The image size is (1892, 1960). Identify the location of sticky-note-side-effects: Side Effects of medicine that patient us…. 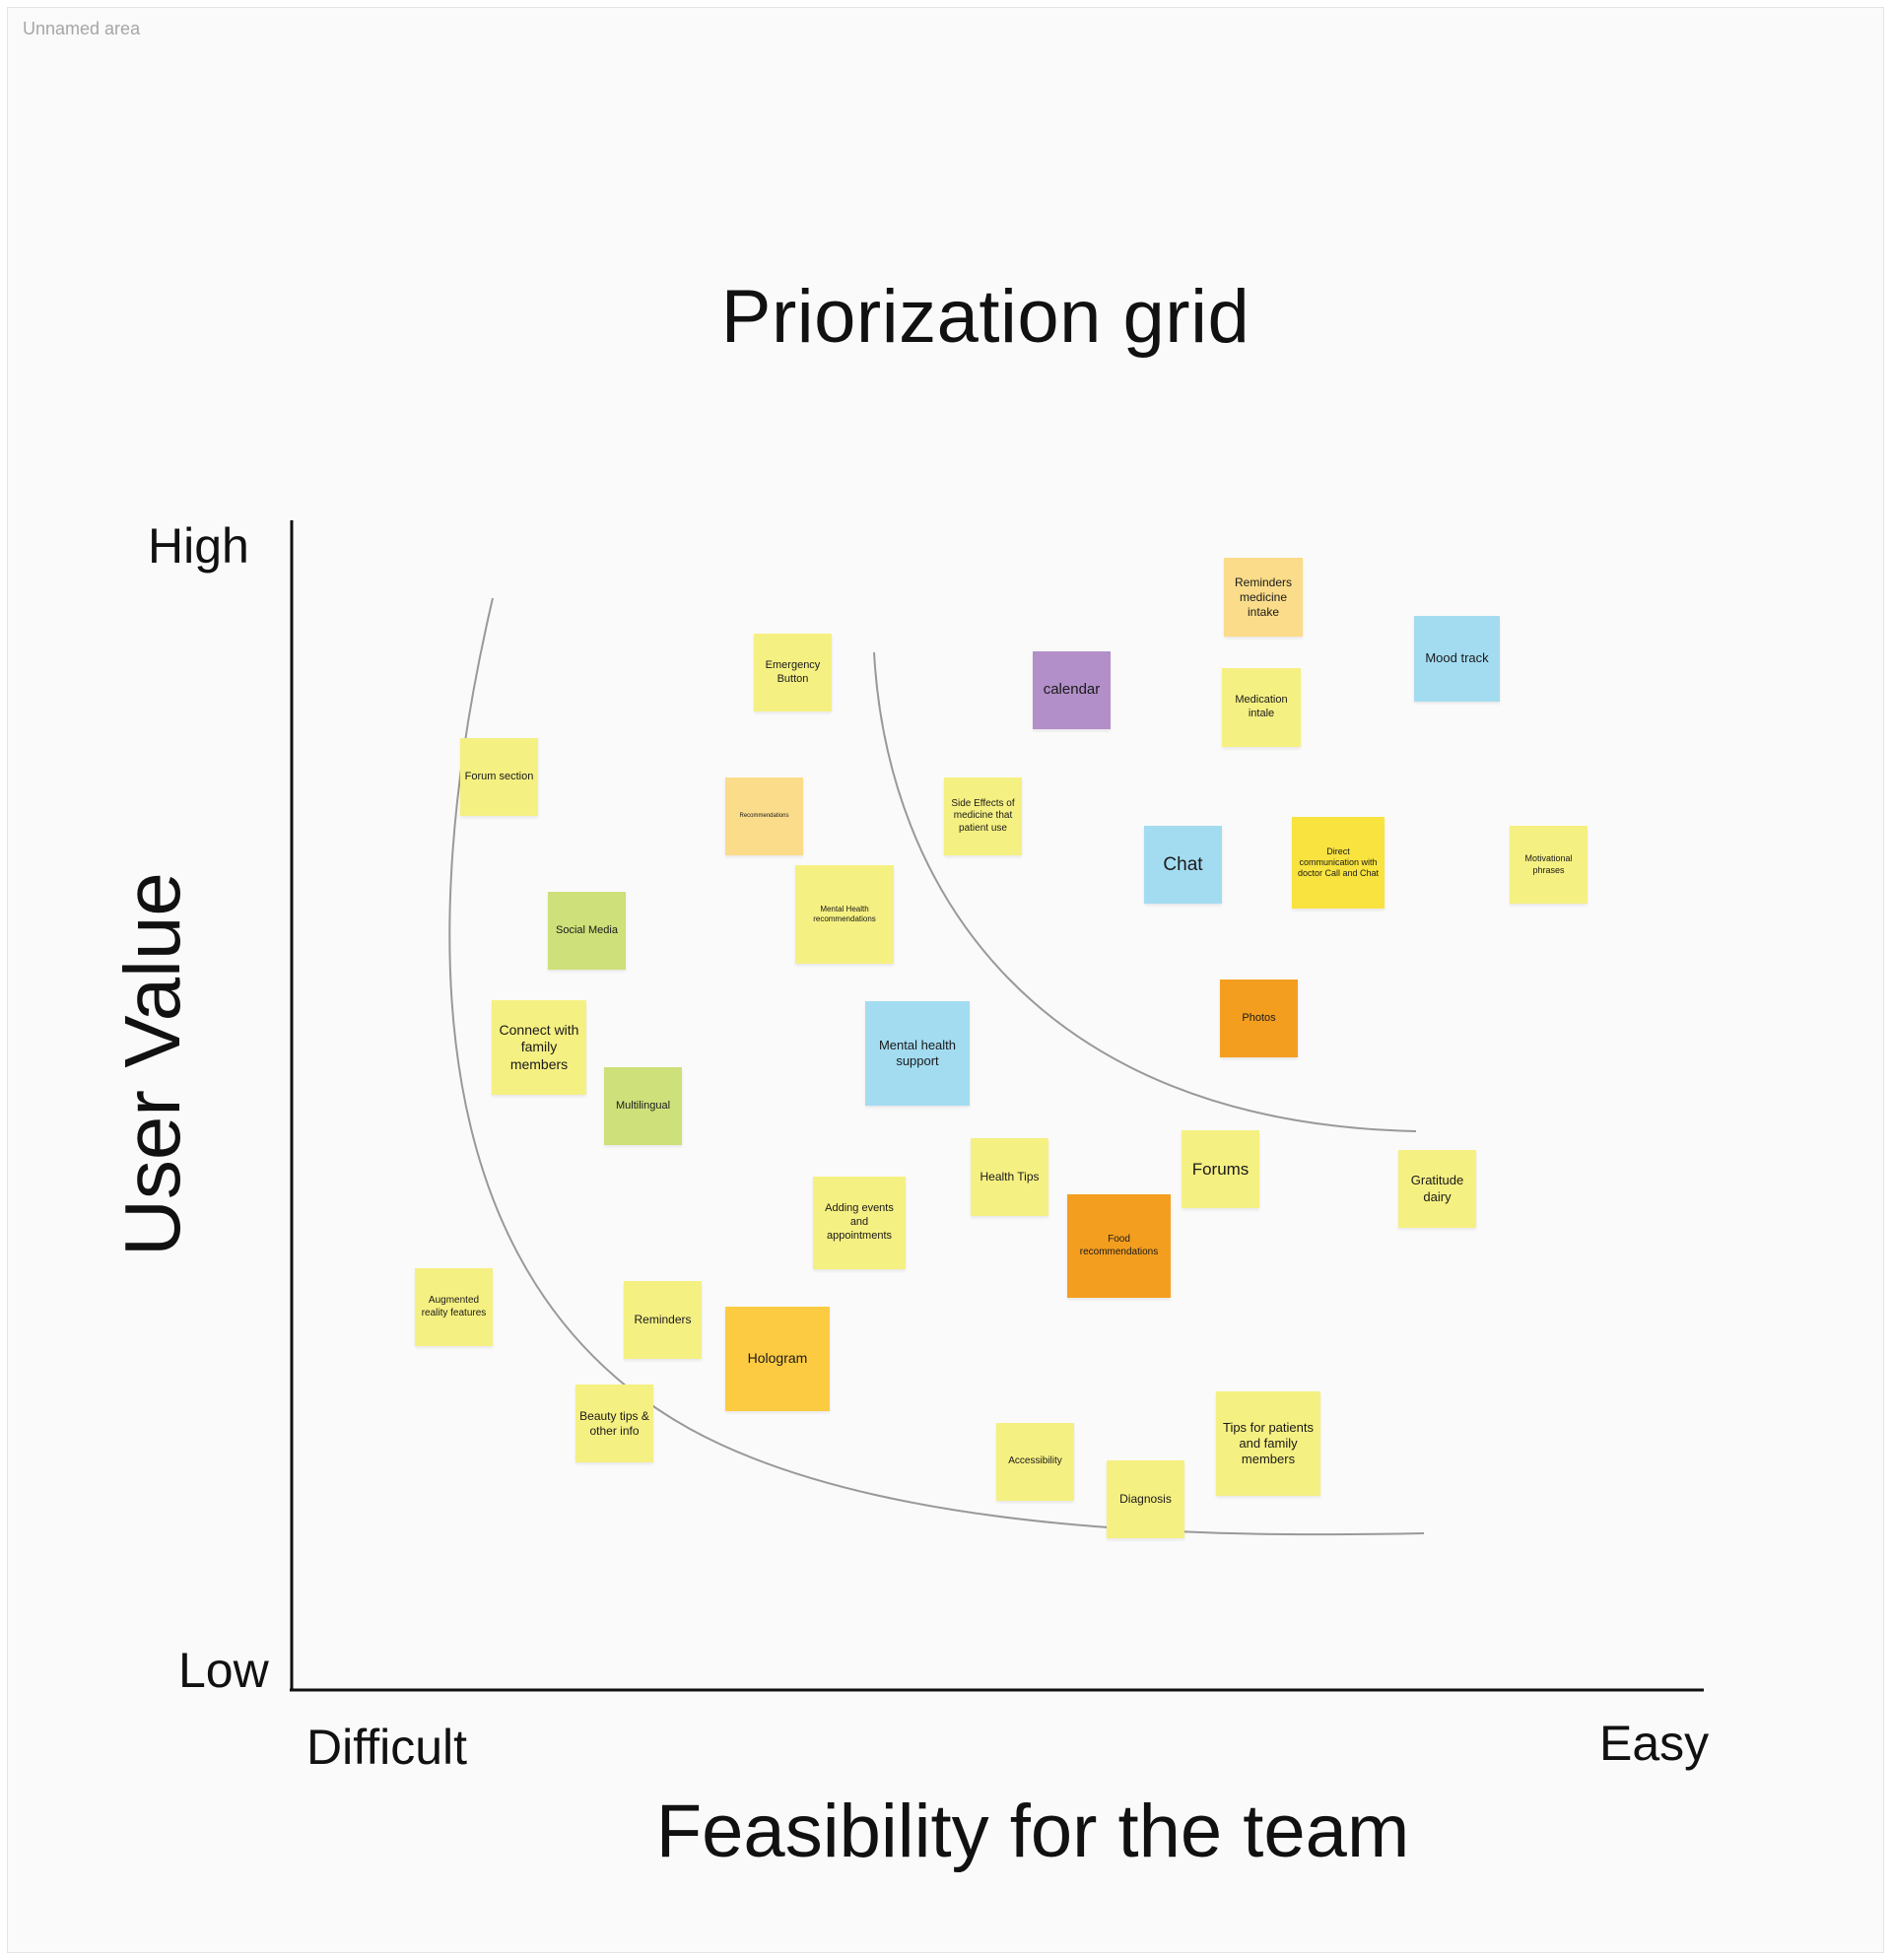
(983, 816).